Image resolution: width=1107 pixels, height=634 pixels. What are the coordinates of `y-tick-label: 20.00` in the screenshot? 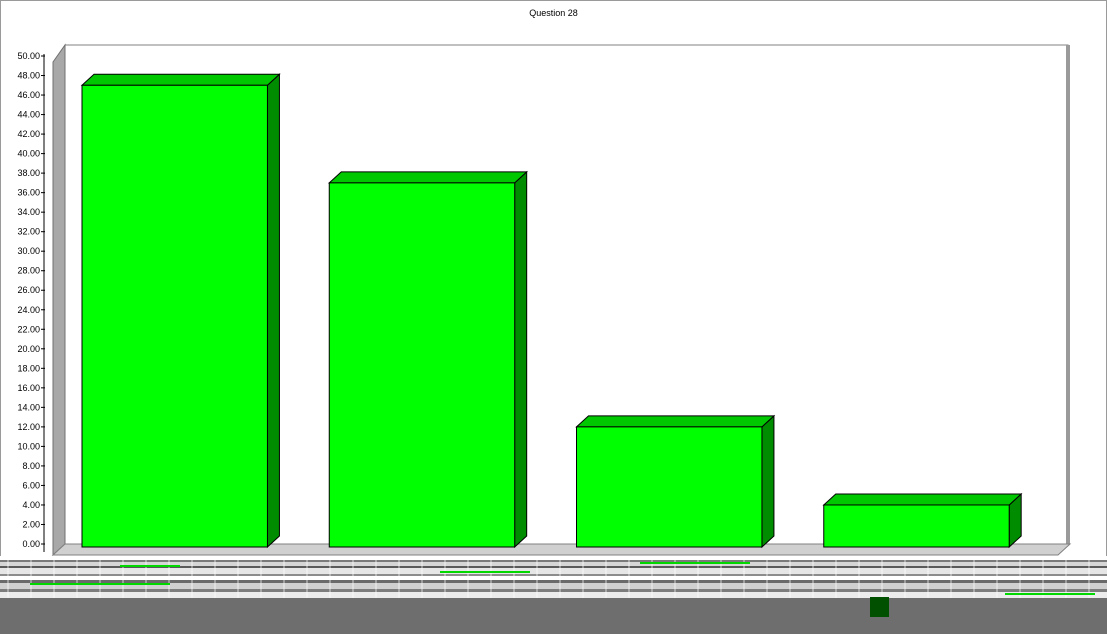 It's located at (28, 349).